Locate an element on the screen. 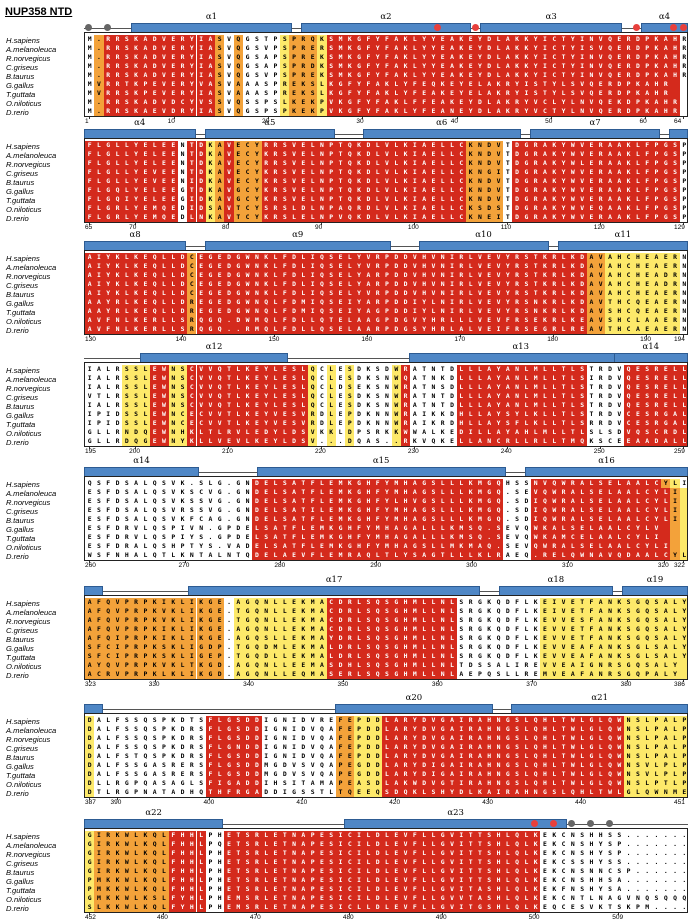 This screenshot has width=700, height=923. species-name: A.melanoleuca is located at coordinates (31, 730).